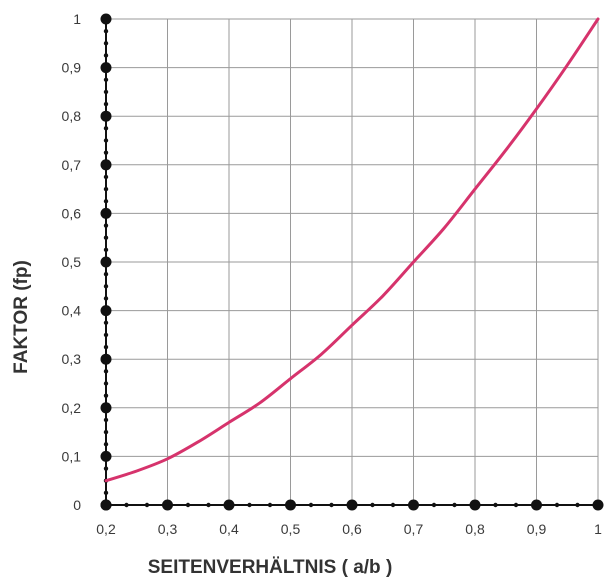  Describe the element at coordinates (72, 262) in the screenshot. I see `y-tick-label: 0,5` at that location.